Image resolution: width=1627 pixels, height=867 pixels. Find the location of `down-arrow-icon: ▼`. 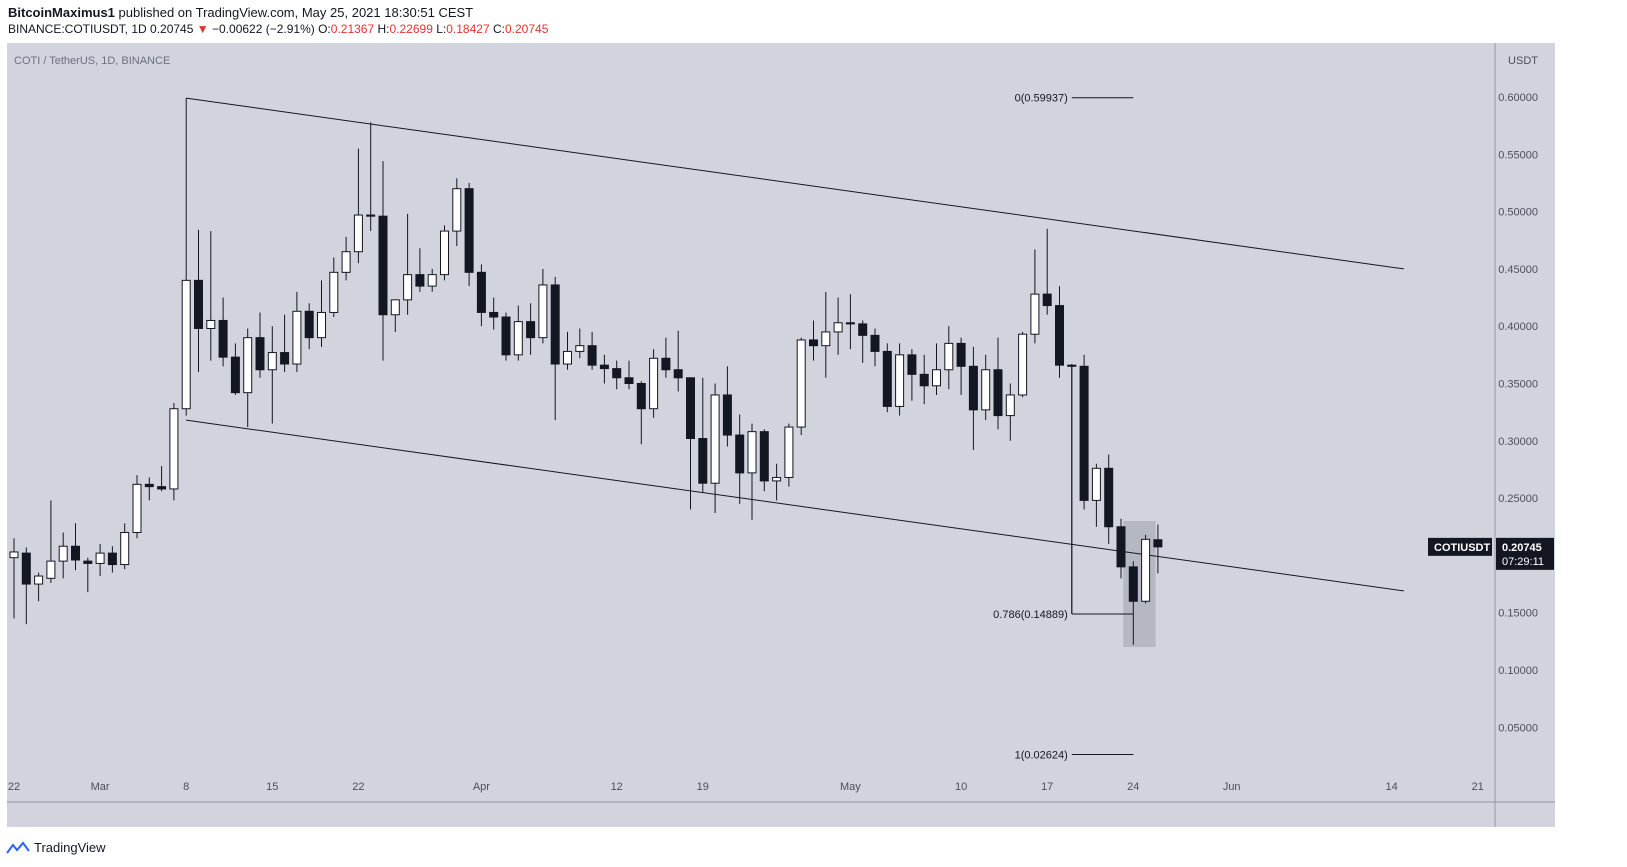

down-arrow-icon: ▼ is located at coordinates (202, 29).